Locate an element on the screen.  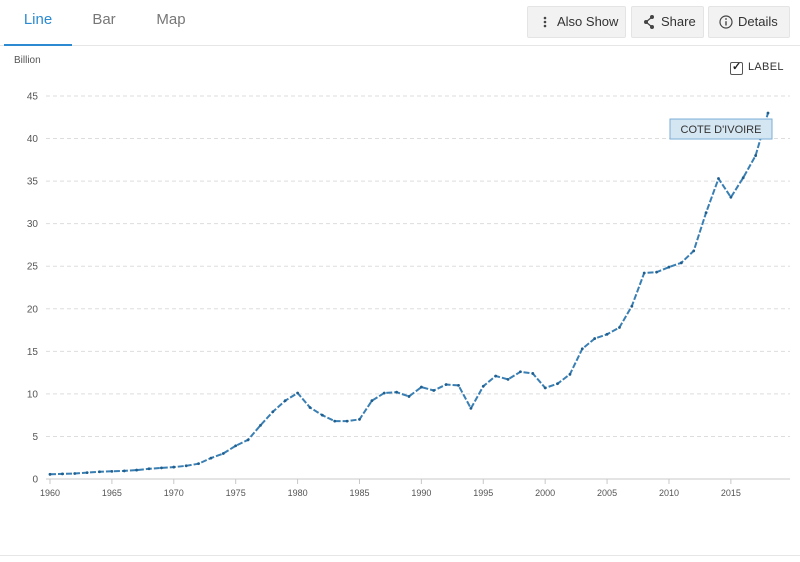
also-show-label: Also Show is located at coordinates (588, 21).